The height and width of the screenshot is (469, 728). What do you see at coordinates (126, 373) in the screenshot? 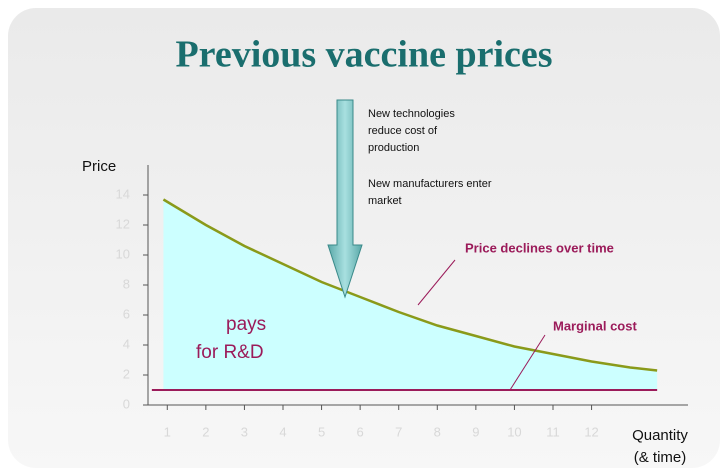
I see `y-tick-label: 2` at bounding box center [126, 373].